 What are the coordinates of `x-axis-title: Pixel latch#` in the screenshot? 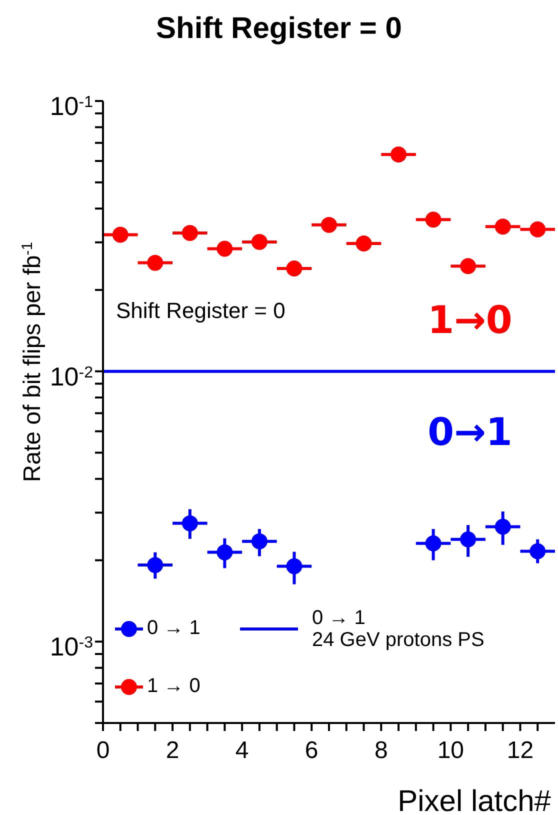 It's located at (475, 800).